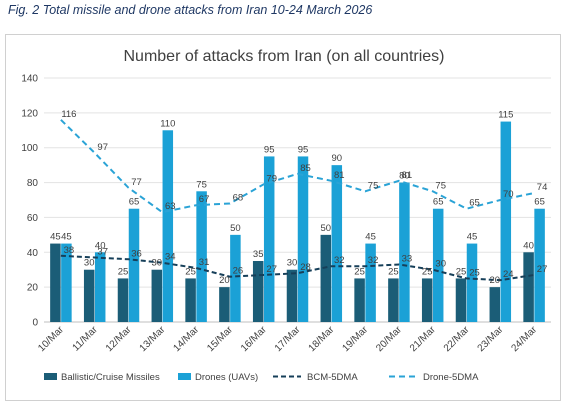 This screenshot has width=566, height=407. Describe the element at coordinates (495, 280) in the screenshot. I see `bar-data-label: 20` at that location.